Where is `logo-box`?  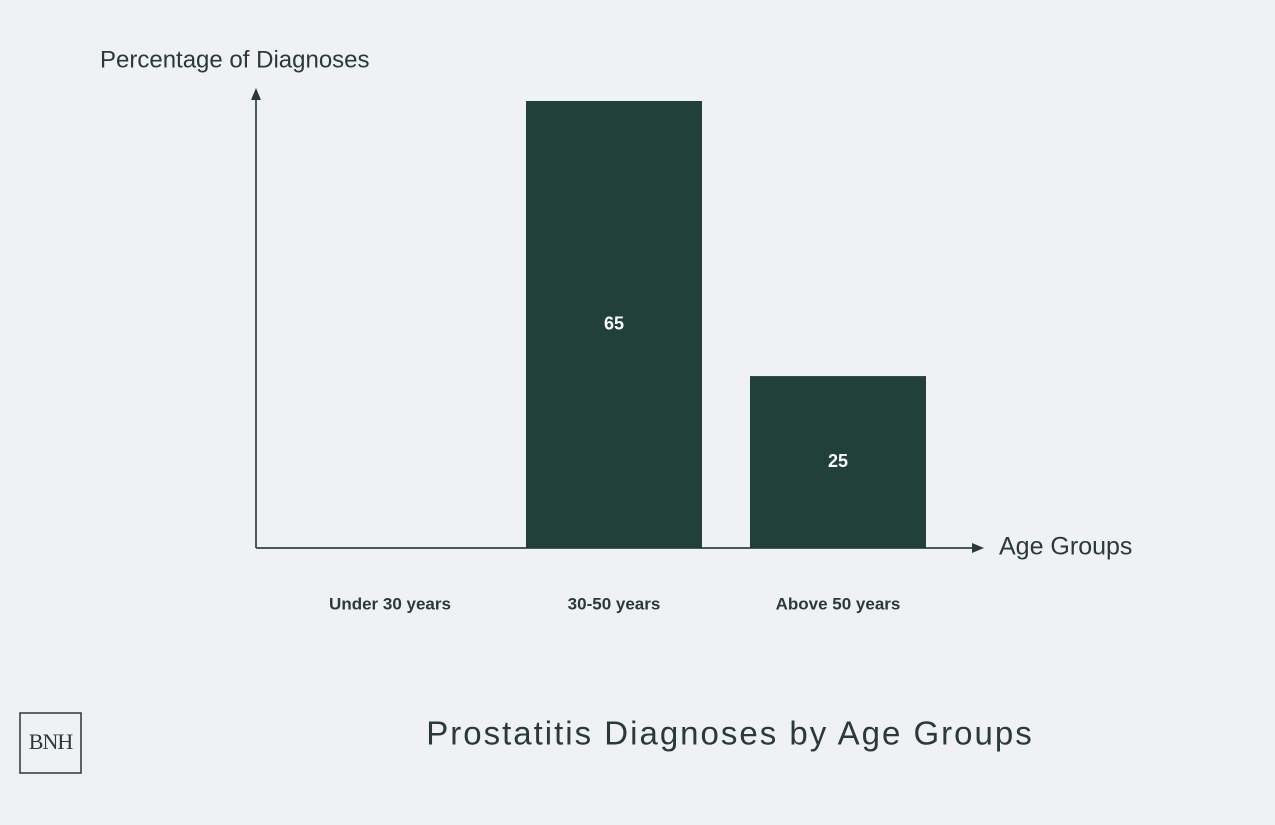
logo-box is located at coordinates (50, 743).